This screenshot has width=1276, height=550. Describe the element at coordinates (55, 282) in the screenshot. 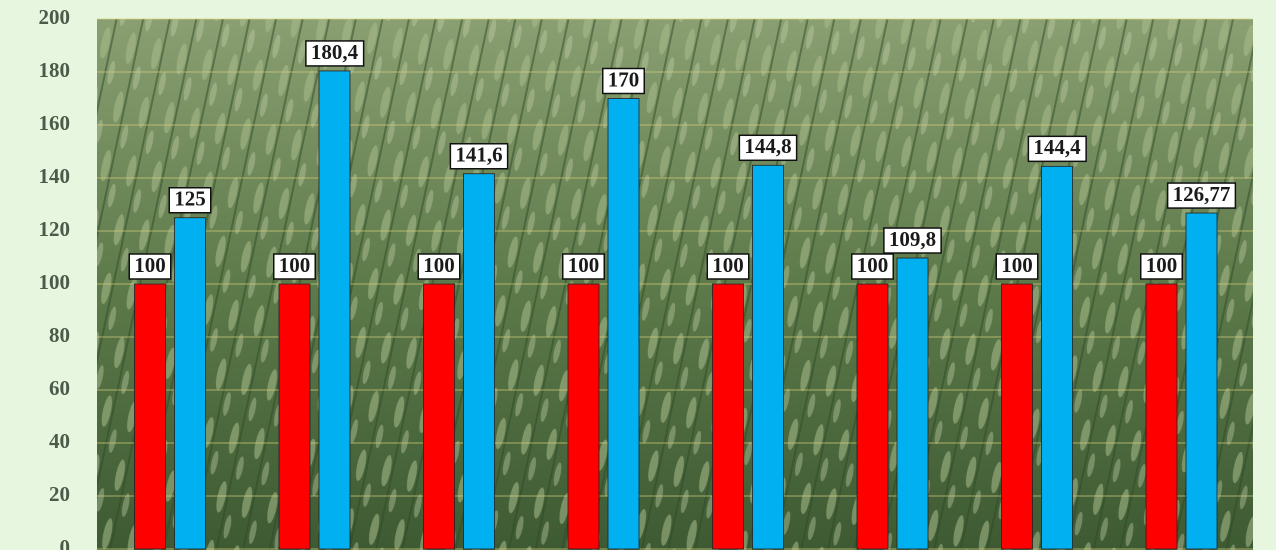

I see `y-tick-label: 100` at that location.